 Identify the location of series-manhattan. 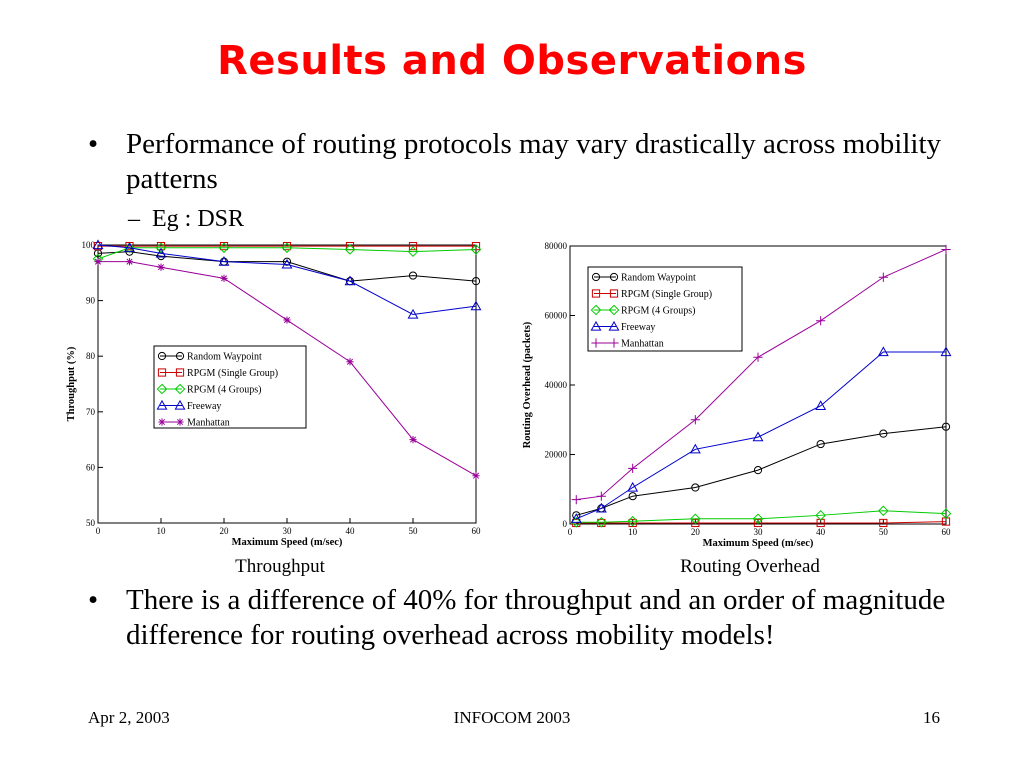
(761, 374).